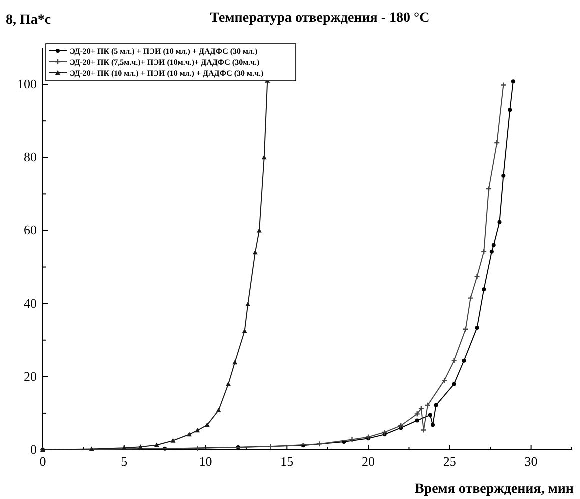 The width and height of the screenshot is (580, 499). I want to click on x-tick-label: 20, so click(369, 461).